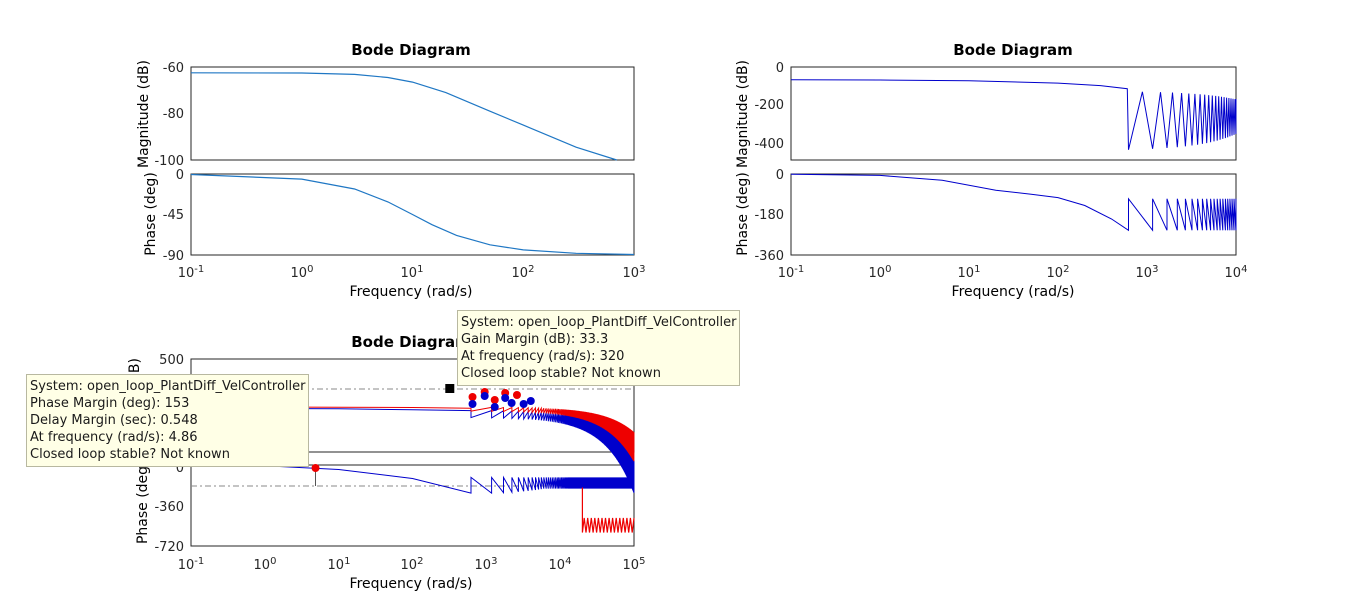 This screenshot has width=1366, height=616. Describe the element at coordinates (114, 437) in the screenshot. I see `tooltip-frequency: At frequency (rad/s): 4.86` at that location.